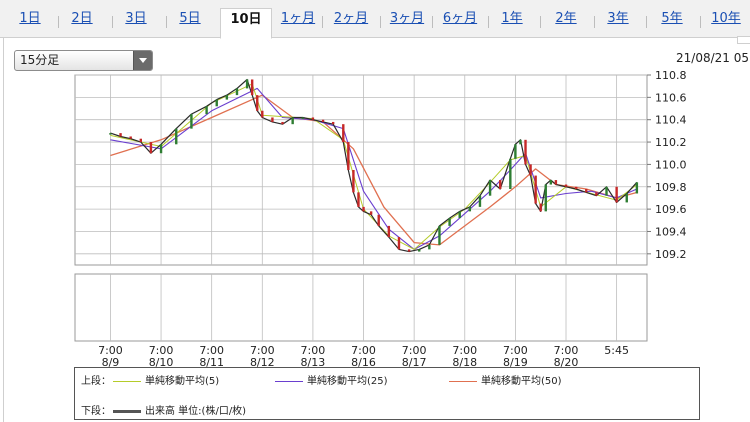 Image resolution: width=750 pixels, height=422 pixels. I want to click on interval-select-value: 15分足, so click(40, 60).